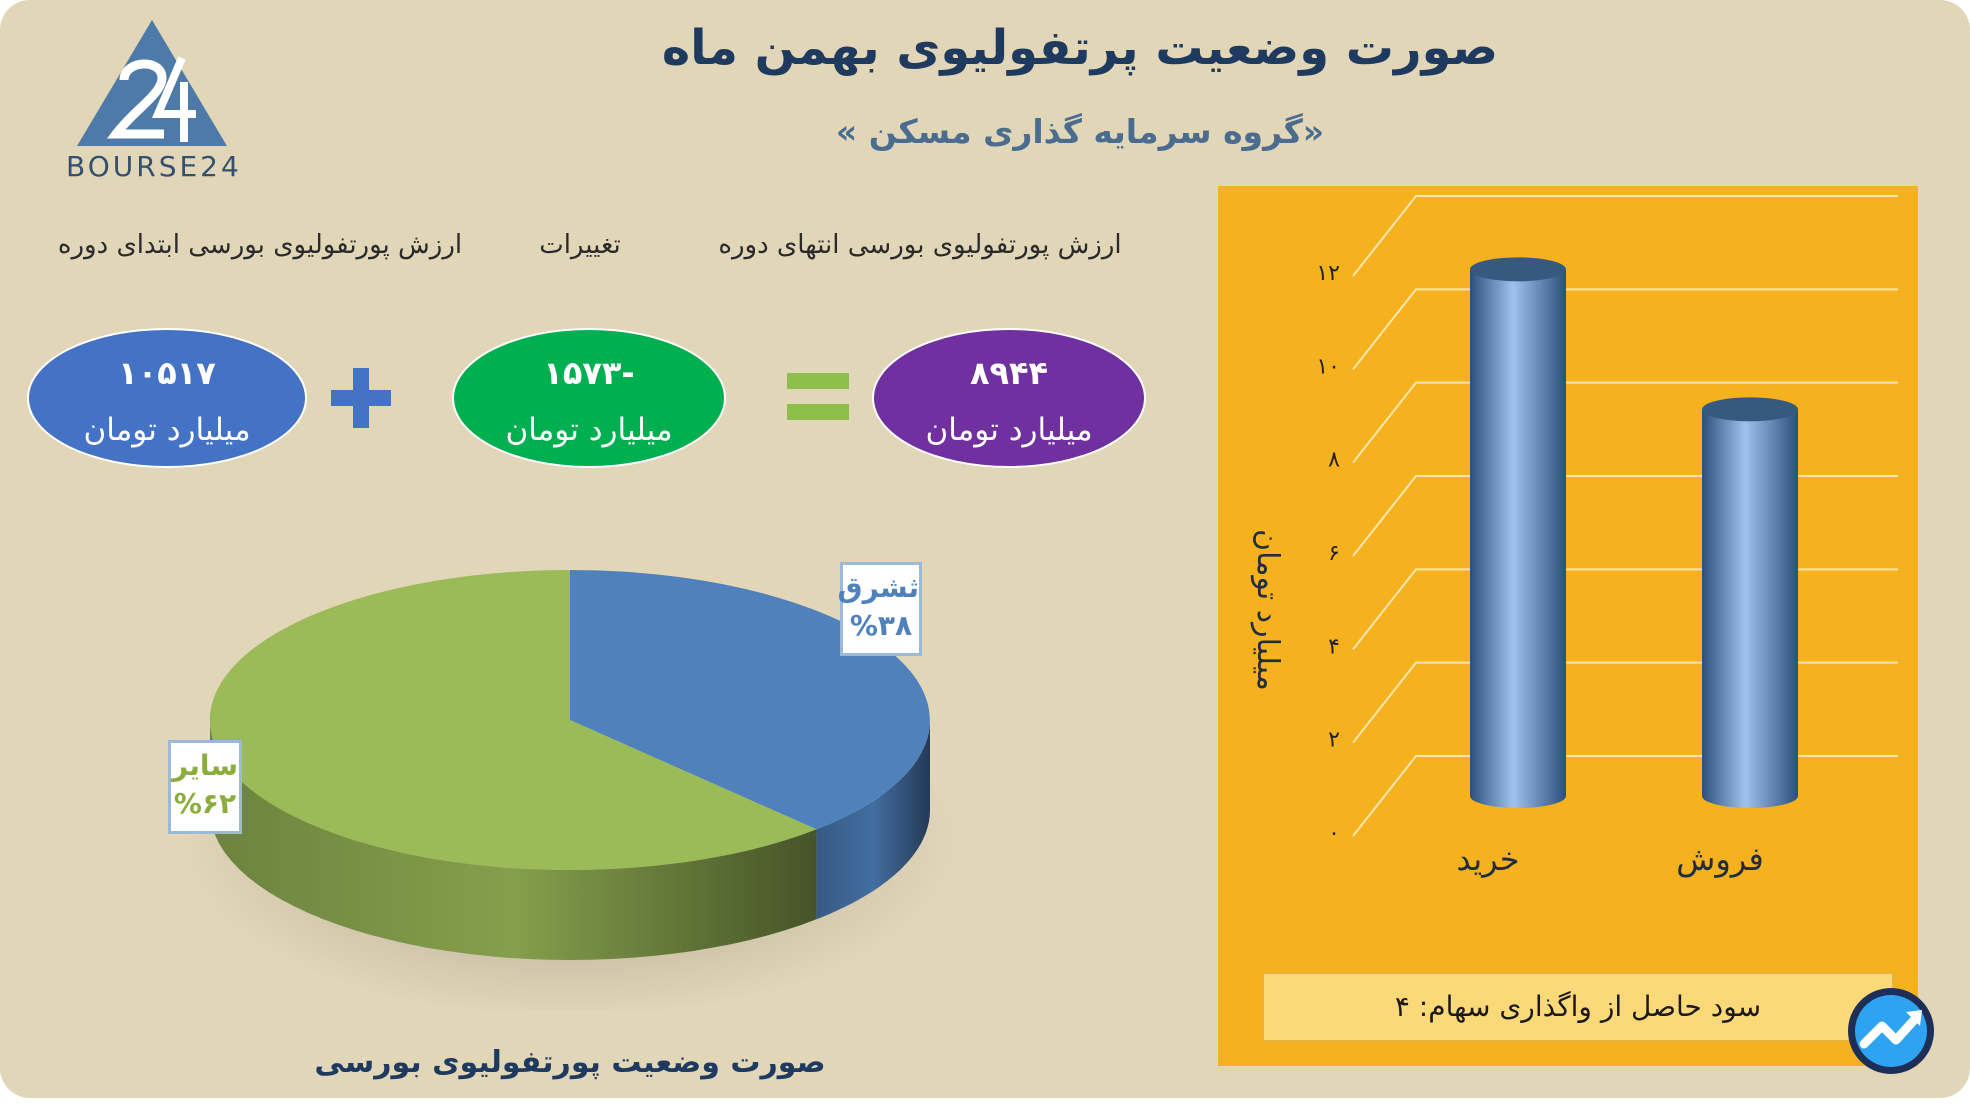 Image resolution: width=1970 pixels, height=1110 pixels. Describe the element at coordinates (818, 381) in the screenshot. I see `equals-icon` at that location.